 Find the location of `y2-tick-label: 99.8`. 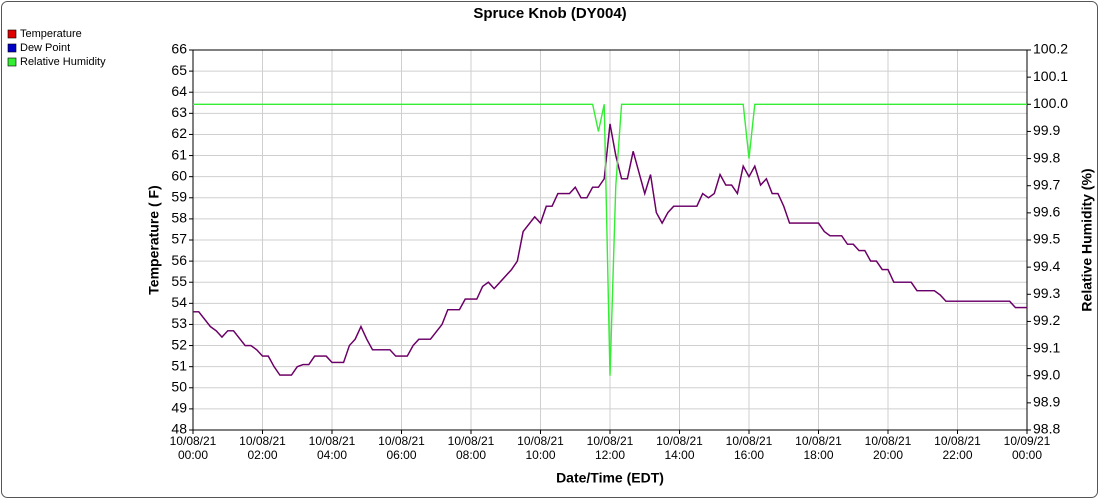

y2-tick-label: 99.8 is located at coordinates (1046, 157).